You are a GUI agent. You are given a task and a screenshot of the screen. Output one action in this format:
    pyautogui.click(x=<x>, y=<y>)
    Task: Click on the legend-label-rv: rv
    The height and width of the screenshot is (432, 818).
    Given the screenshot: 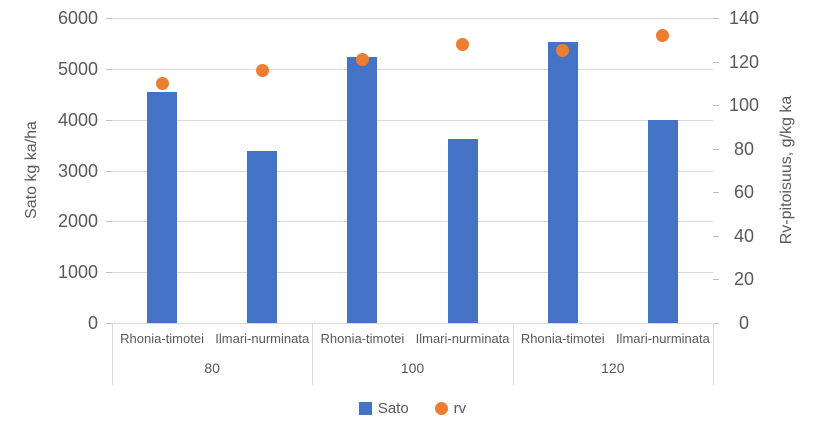 What is the action you would take?
    pyautogui.click(x=460, y=408)
    